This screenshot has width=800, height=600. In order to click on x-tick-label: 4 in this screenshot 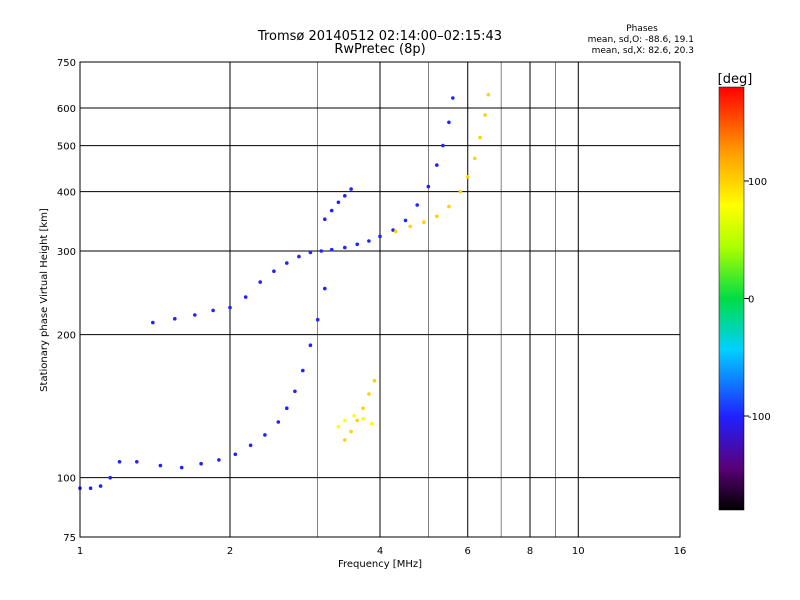, I will do `click(380, 551)`.